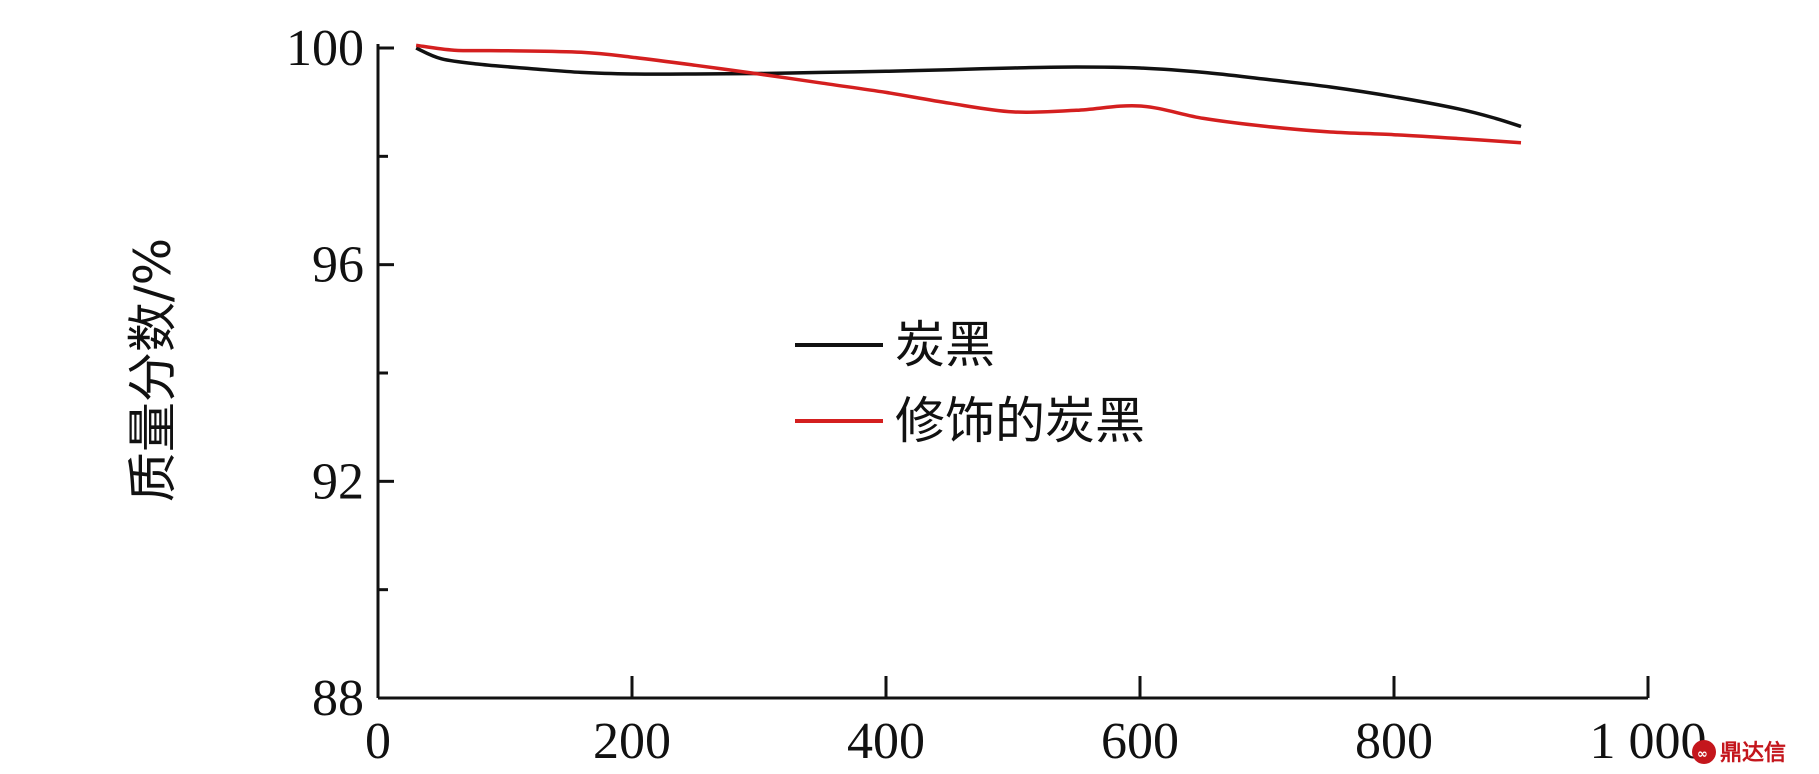  I want to click on x-tick-label: 1 000, so click(1648, 741).